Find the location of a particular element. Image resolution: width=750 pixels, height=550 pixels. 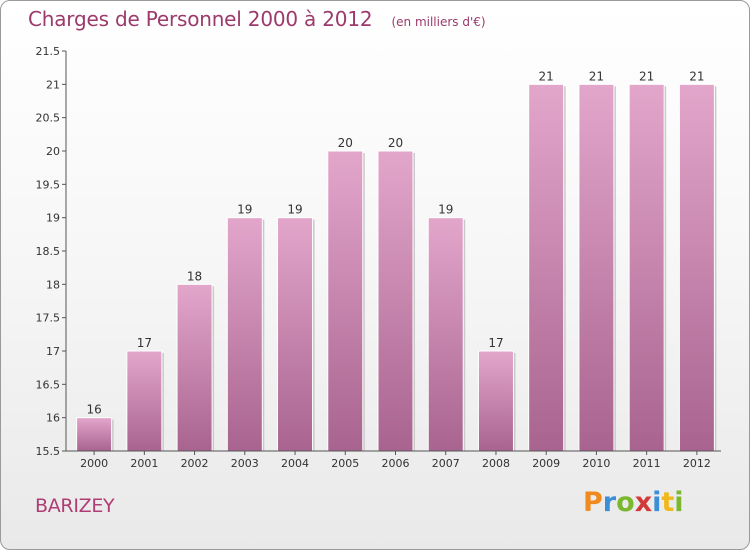

bar-2009 is located at coordinates (546, 267).